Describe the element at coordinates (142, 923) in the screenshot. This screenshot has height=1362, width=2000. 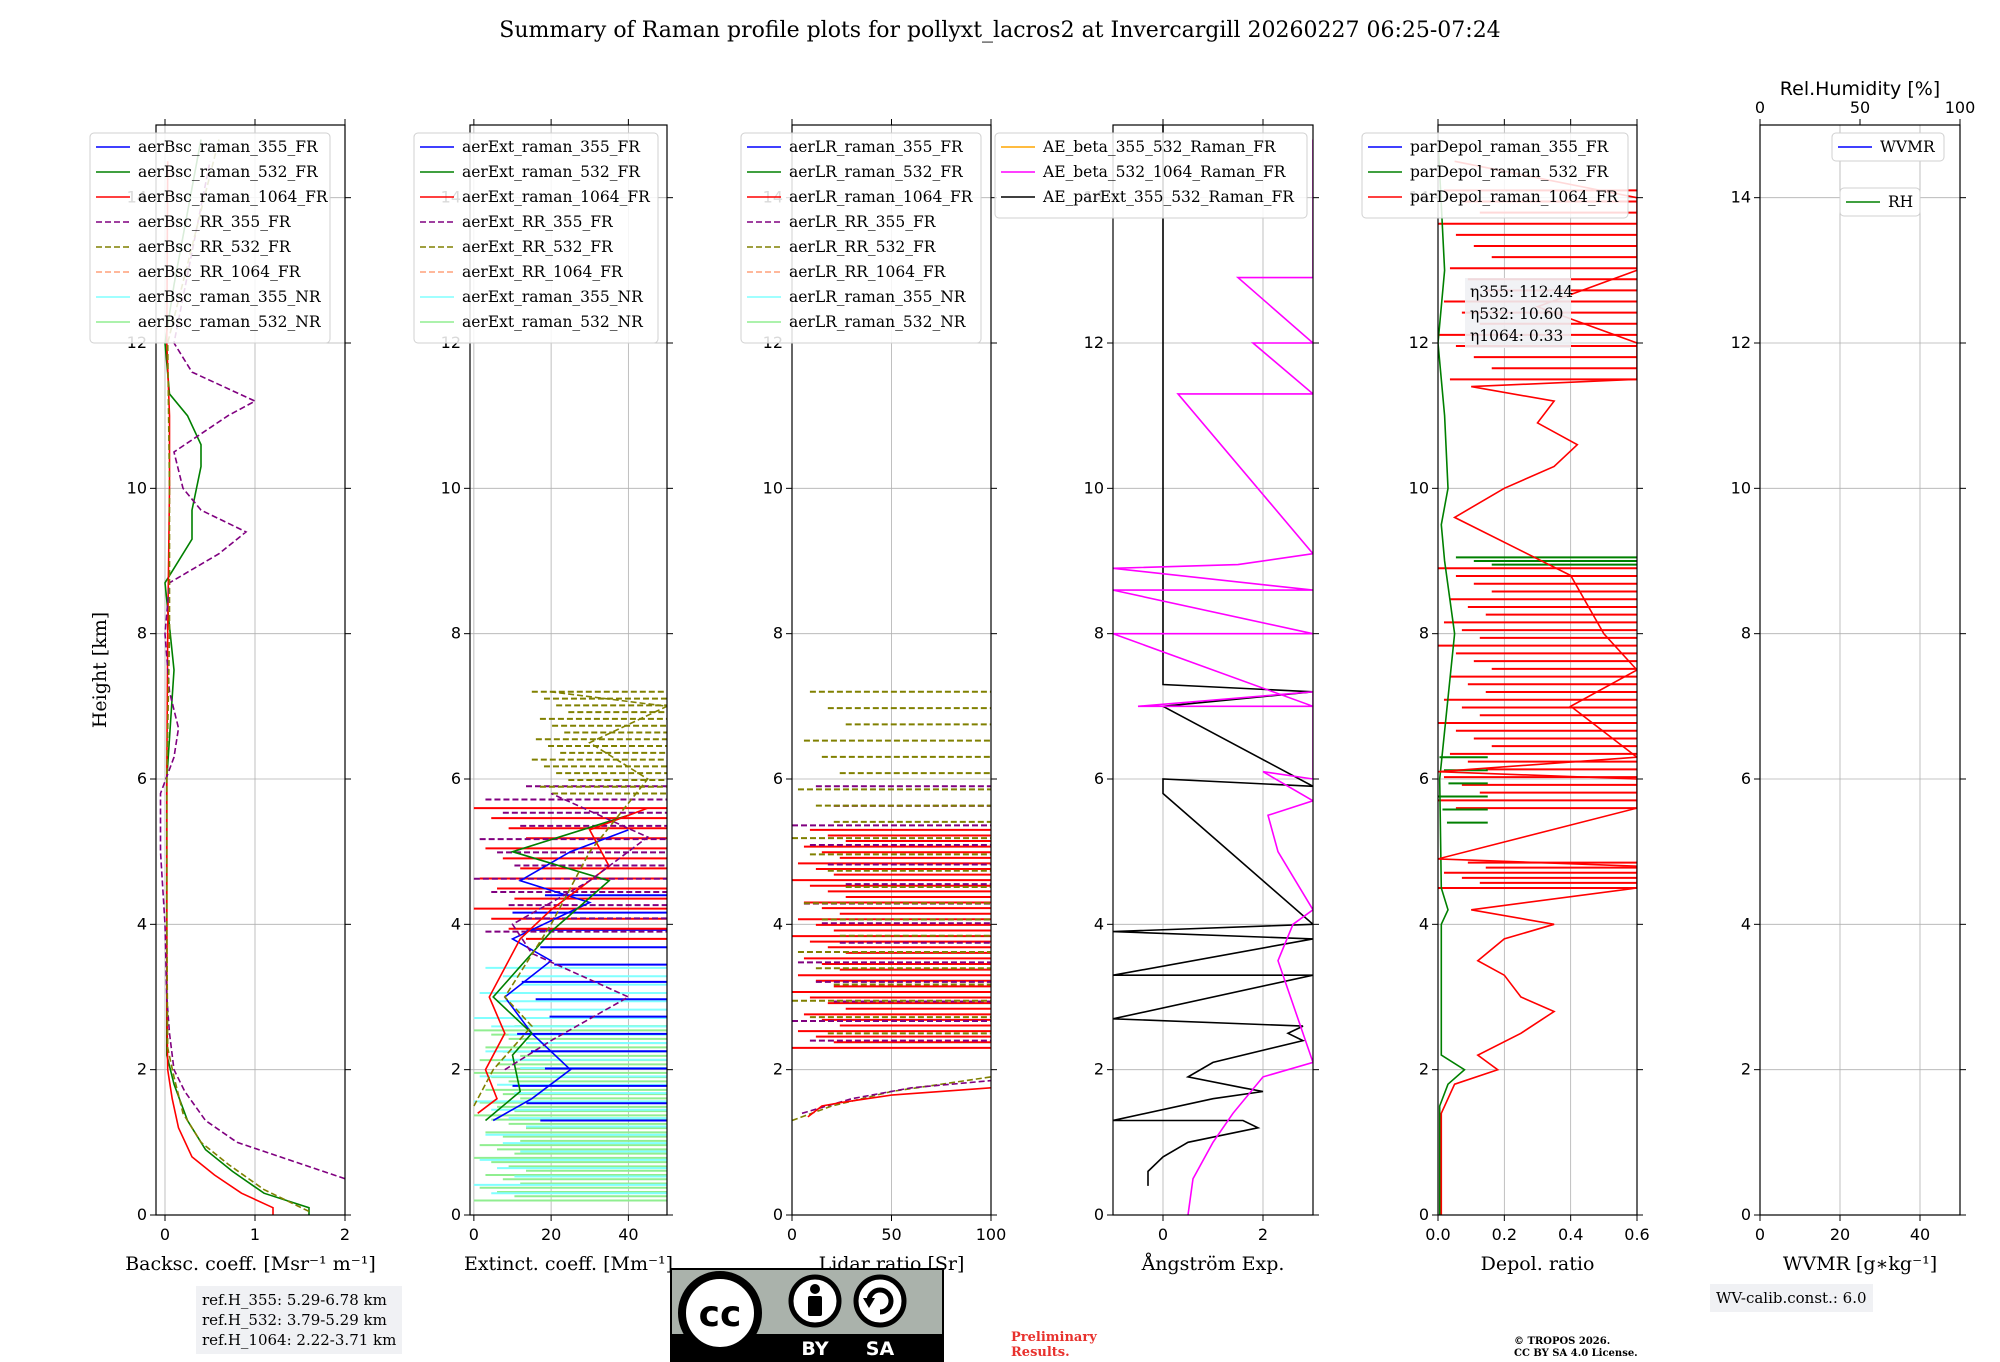
I see `ytick-label-bsc: 4` at that location.